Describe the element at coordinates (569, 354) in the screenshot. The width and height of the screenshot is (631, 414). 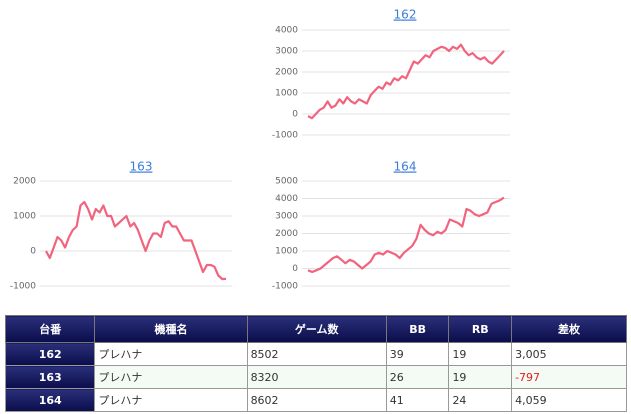
I see `table-cell: 3,005` at that location.